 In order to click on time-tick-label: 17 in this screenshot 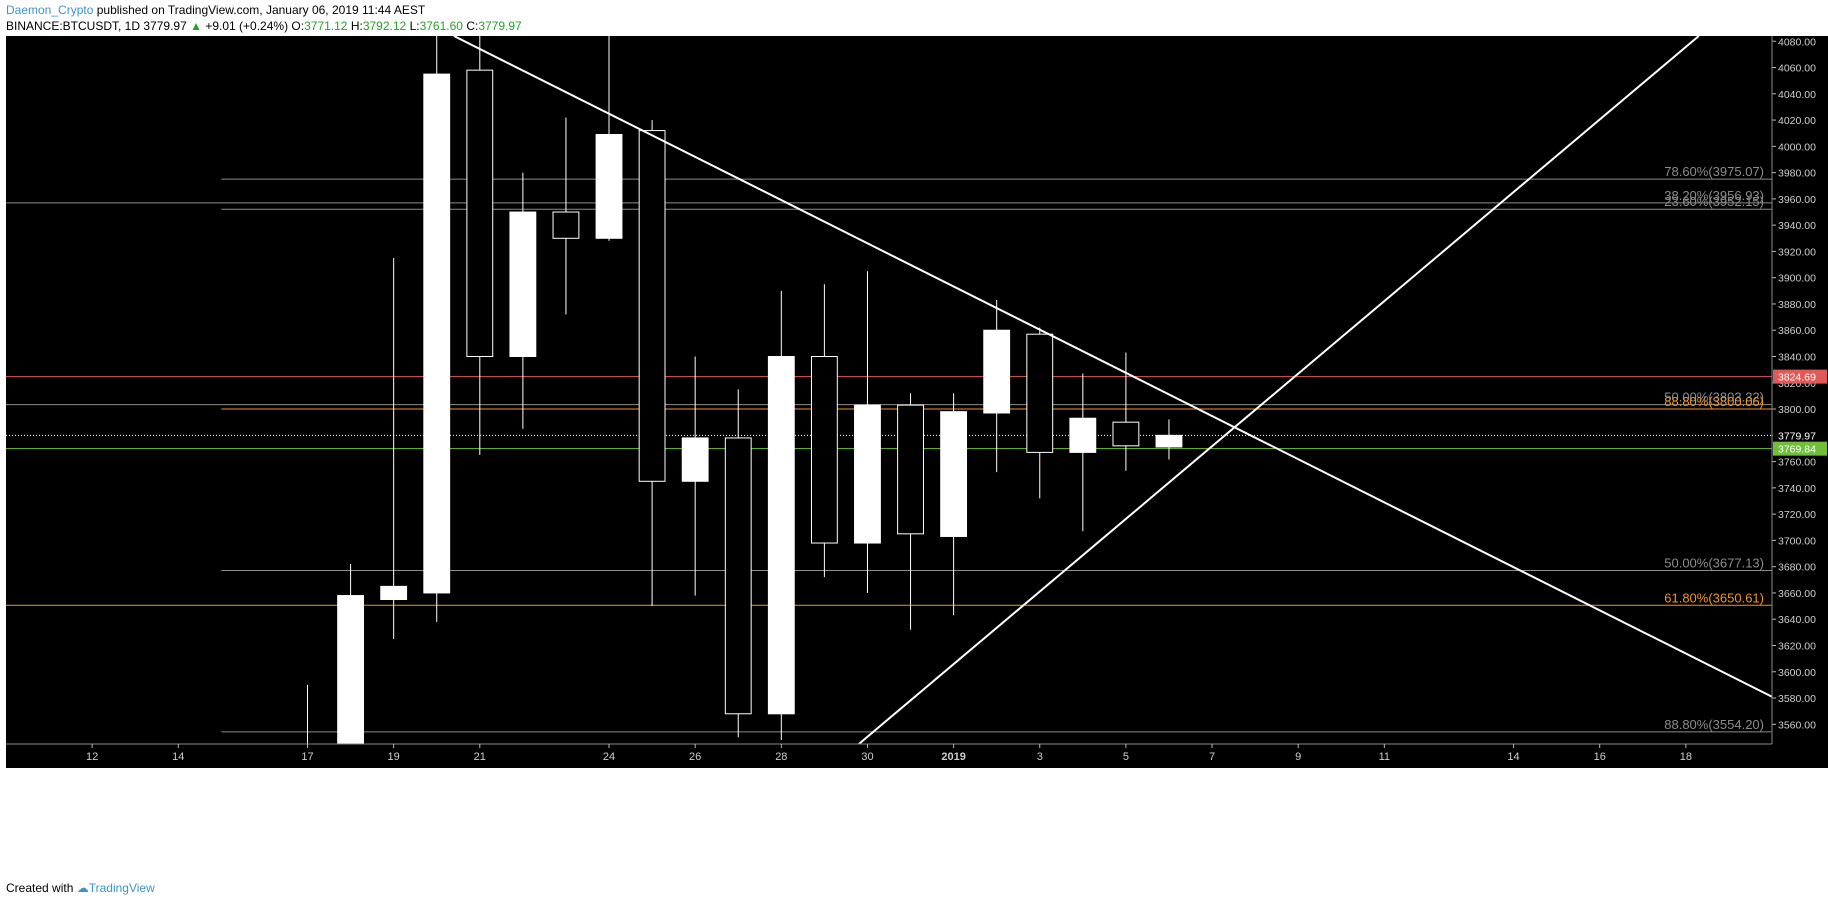, I will do `click(307, 757)`.